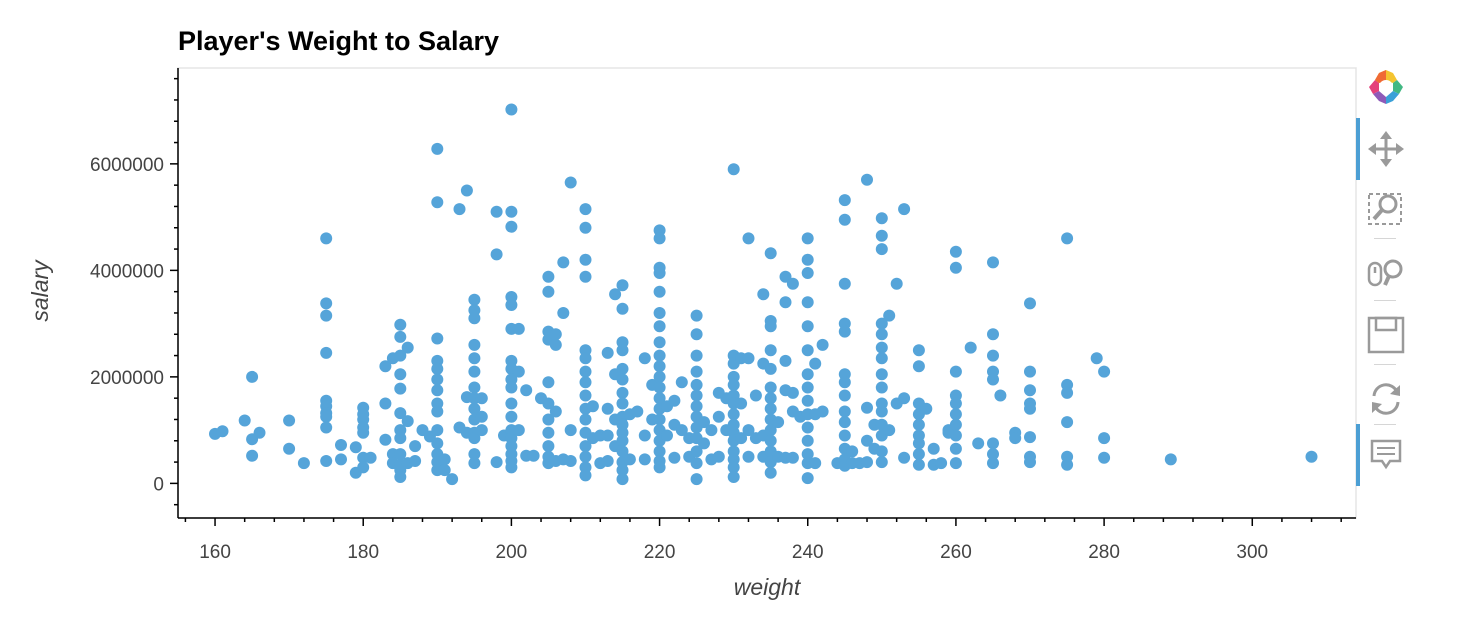  I want to click on x-tick-label: 220, so click(660, 552).